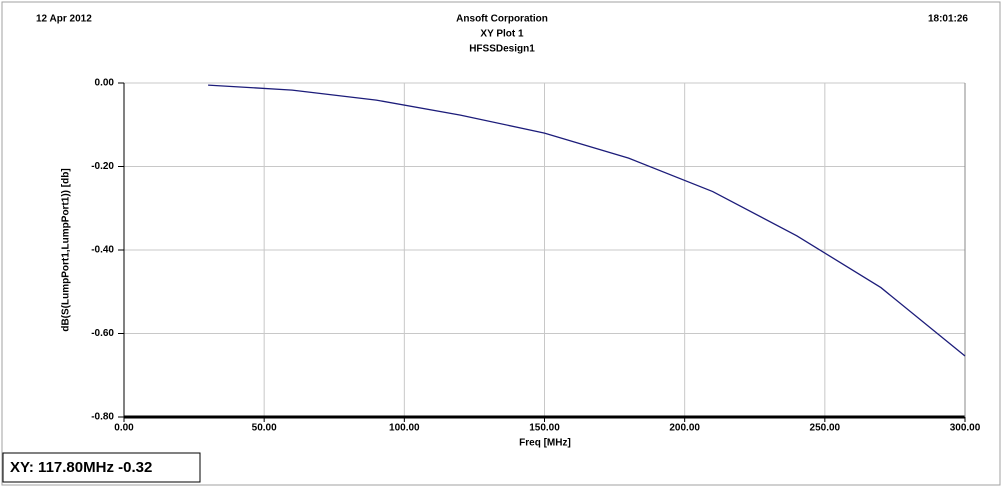 The image size is (1004, 487). What do you see at coordinates (102, 166) in the screenshot?
I see `y-tick-label: -0.20` at bounding box center [102, 166].